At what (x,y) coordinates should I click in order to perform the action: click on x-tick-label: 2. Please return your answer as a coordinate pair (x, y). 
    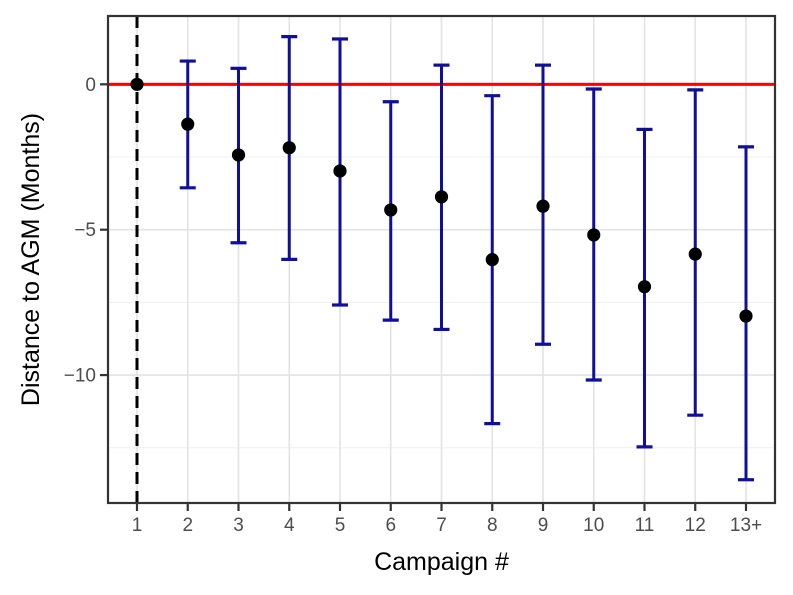
    Looking at the image, I should click on (187, 525).